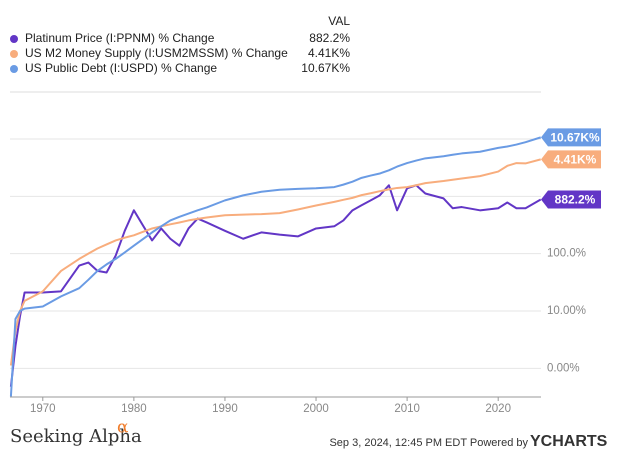 The width and height of the screenshot is (635, 456). Describe the element at coordinates (329, 53) in the screenshot. I see `legend-value: 4.41K%` at that location.